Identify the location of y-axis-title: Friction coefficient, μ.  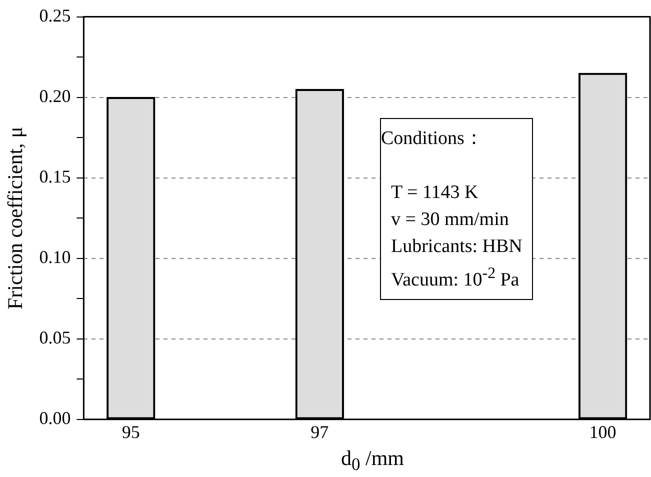
(15, 218).